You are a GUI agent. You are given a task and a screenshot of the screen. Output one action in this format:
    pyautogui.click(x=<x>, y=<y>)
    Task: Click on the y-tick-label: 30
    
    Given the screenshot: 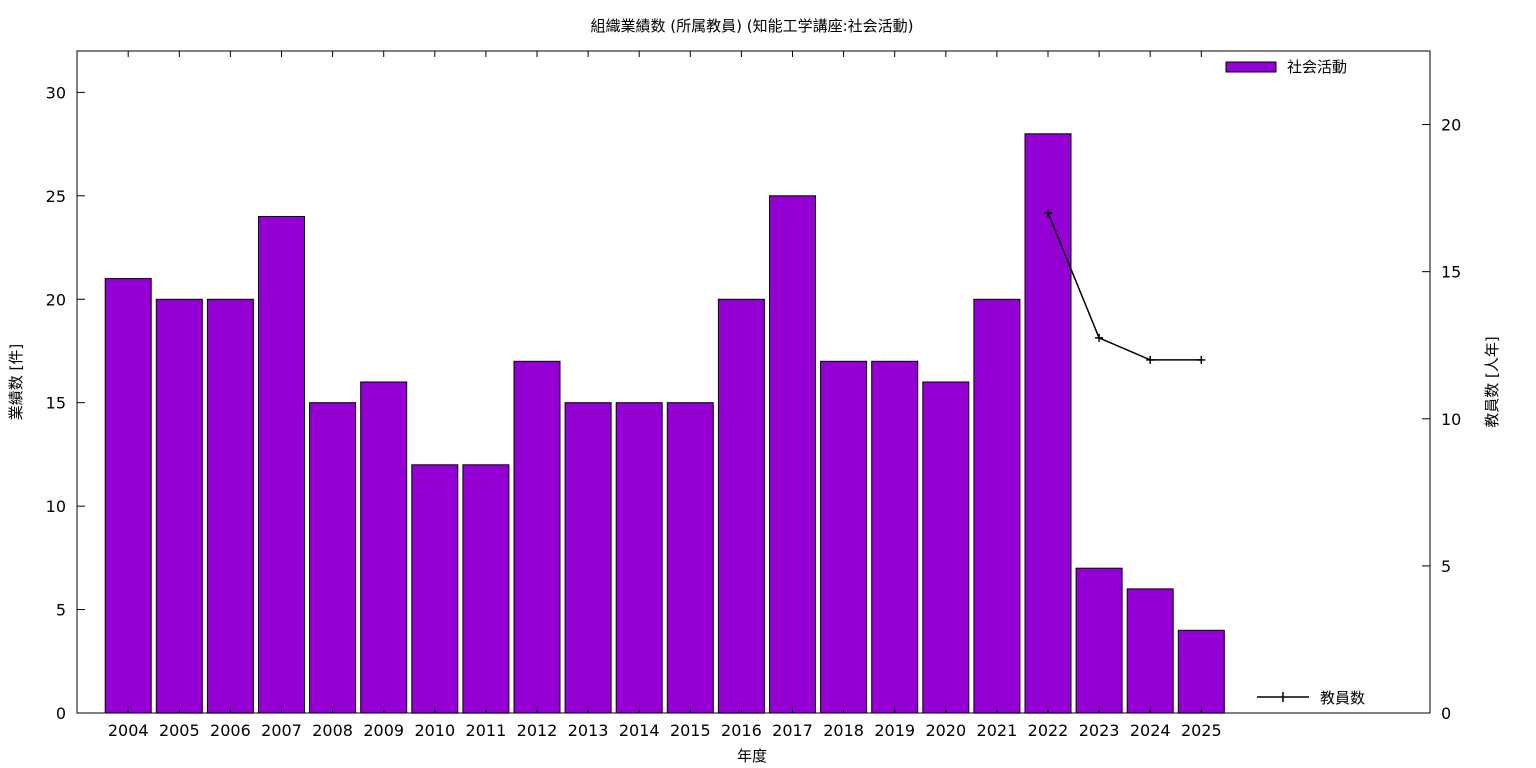 What is the action you would take?
    pyautogui.click(x=56, y=92)
    